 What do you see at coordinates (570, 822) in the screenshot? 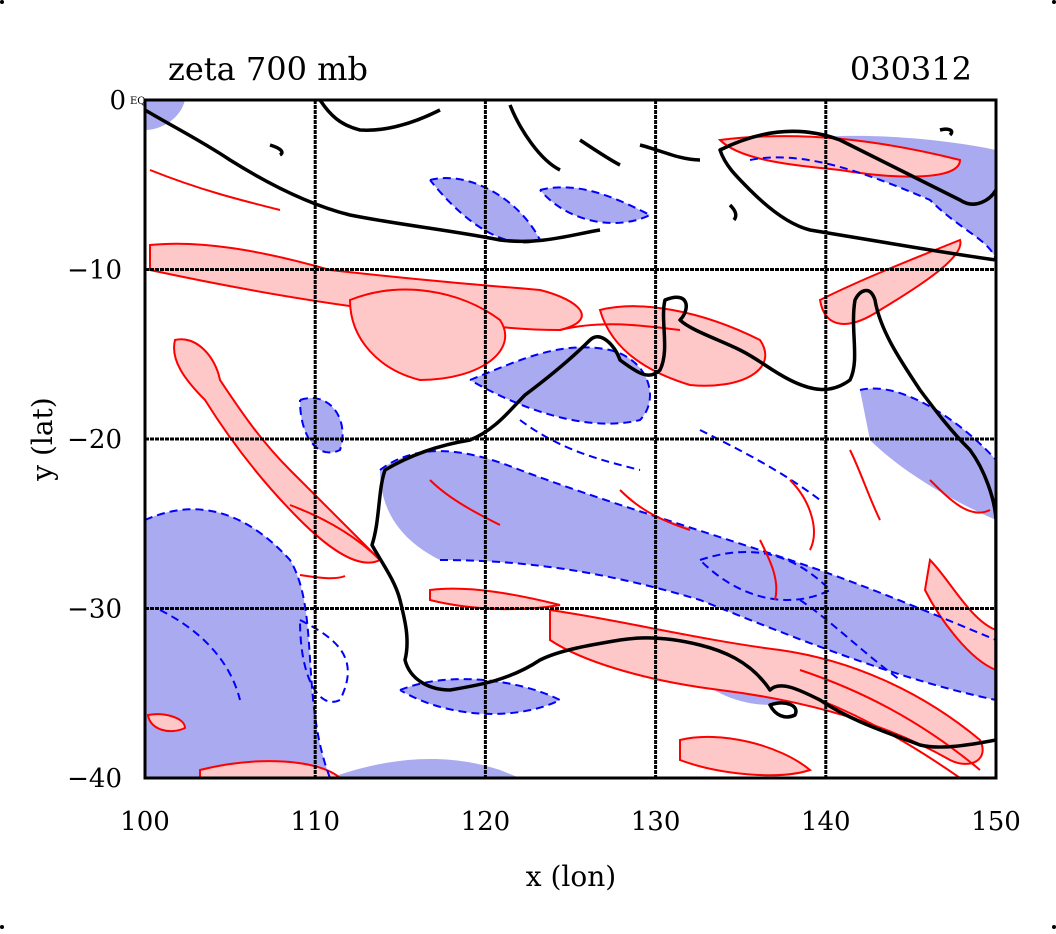
I see `x-tick-labels: 100 110 120 130 140 150` at bounding box center [570, 822].